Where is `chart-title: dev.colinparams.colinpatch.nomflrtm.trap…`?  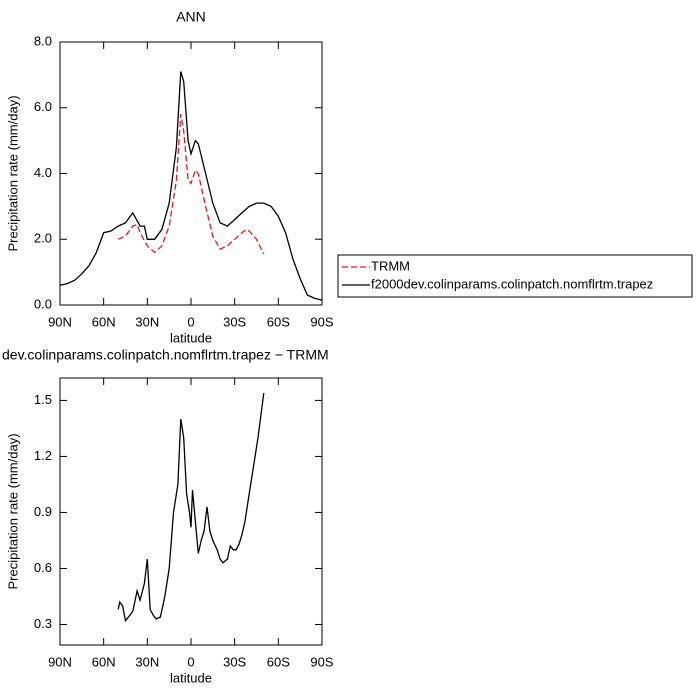
chart-title: dev.colinparams.colinpatch.nomflrtm.trap… is located at coordinates (165, 355).